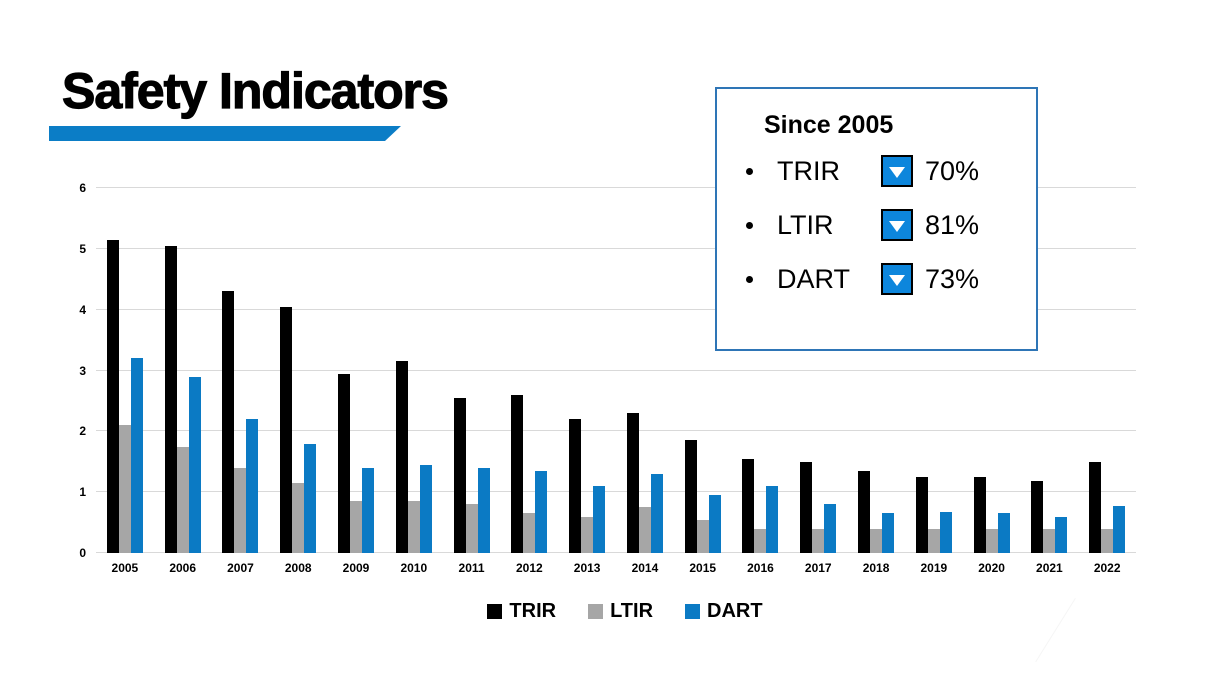 This screenshot has height=680, width=1213. Describe the element at coordinates (82, 248) in the screenshot. I see `y-axis-tick-label: 5` at that location.